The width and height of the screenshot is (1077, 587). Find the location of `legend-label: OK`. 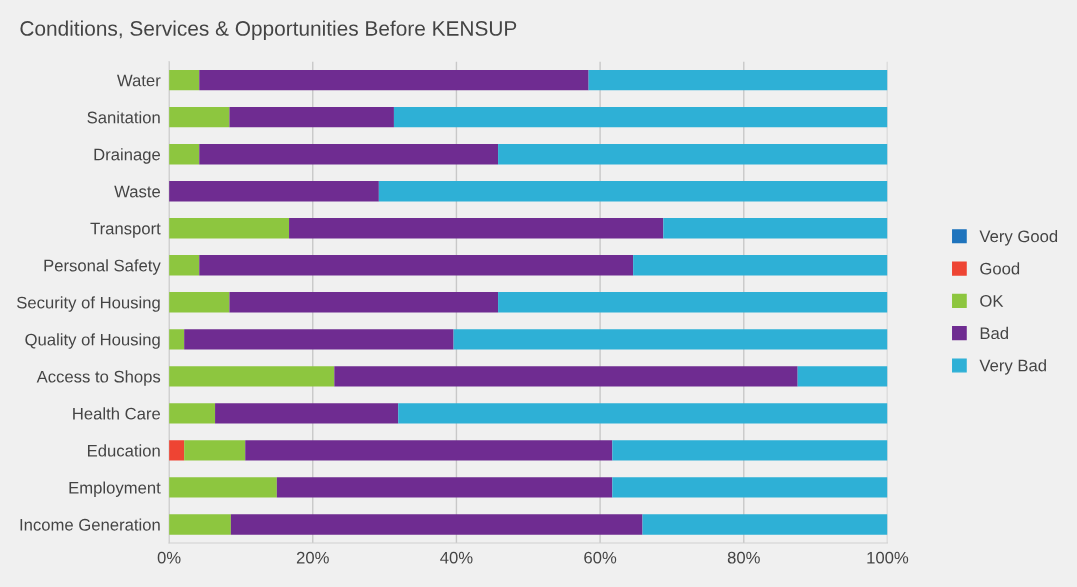

legend-label: OK is located at coordinates (992, 301).